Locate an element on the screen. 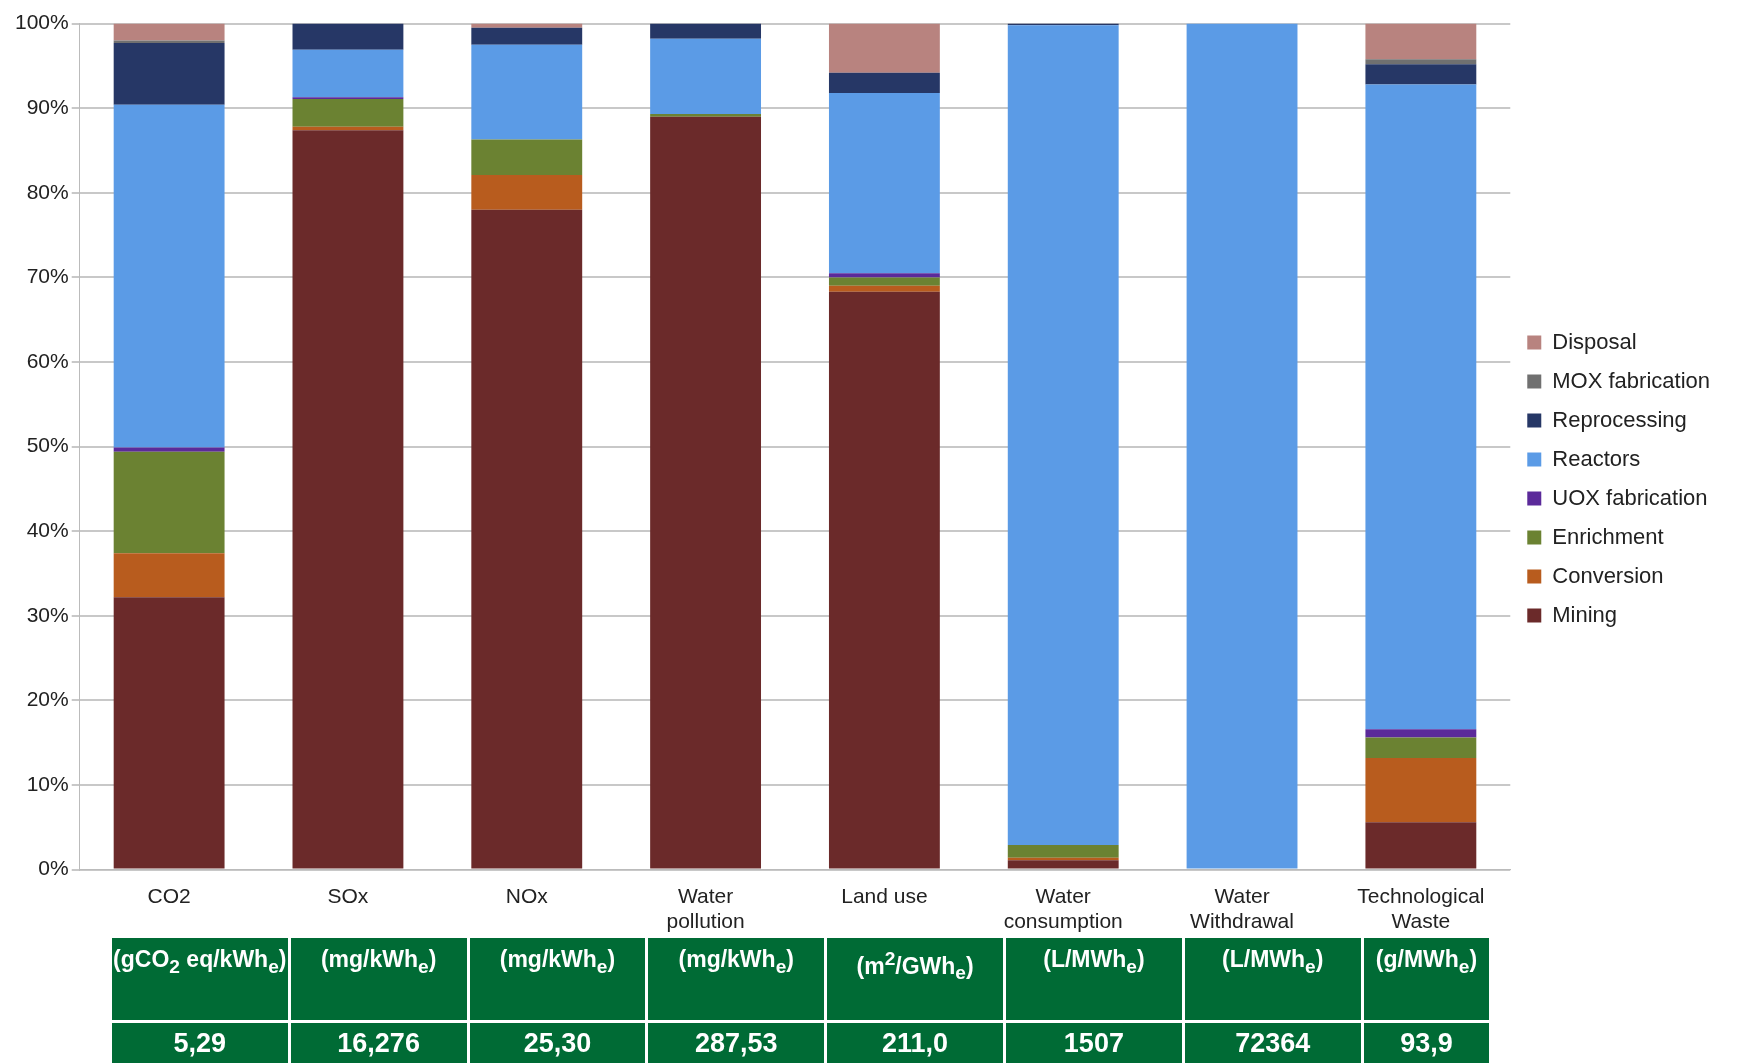  y-tick-label: 100% is located at coordinates (41, 22).